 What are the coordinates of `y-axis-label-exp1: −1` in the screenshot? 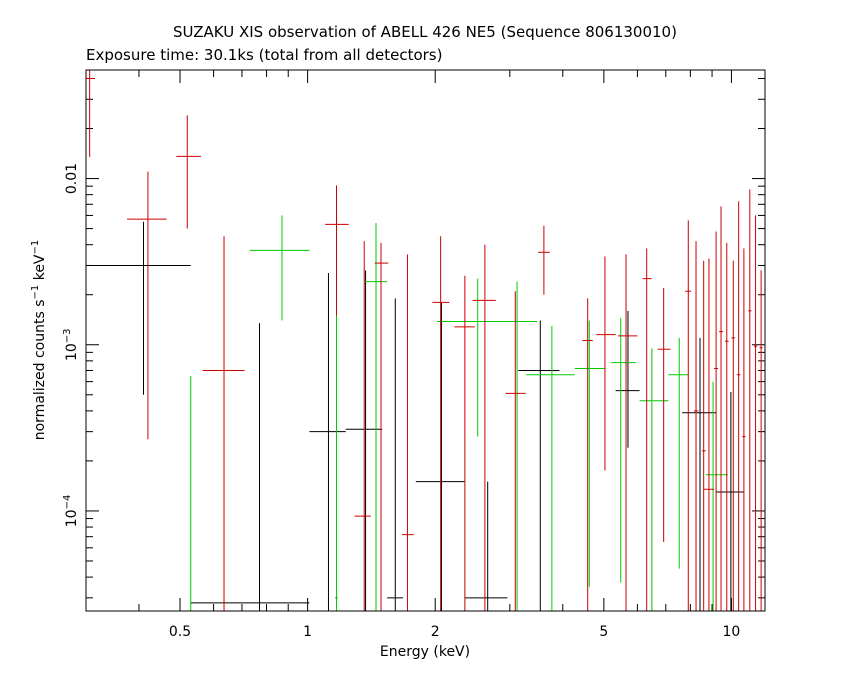 It's located at (35, 292).